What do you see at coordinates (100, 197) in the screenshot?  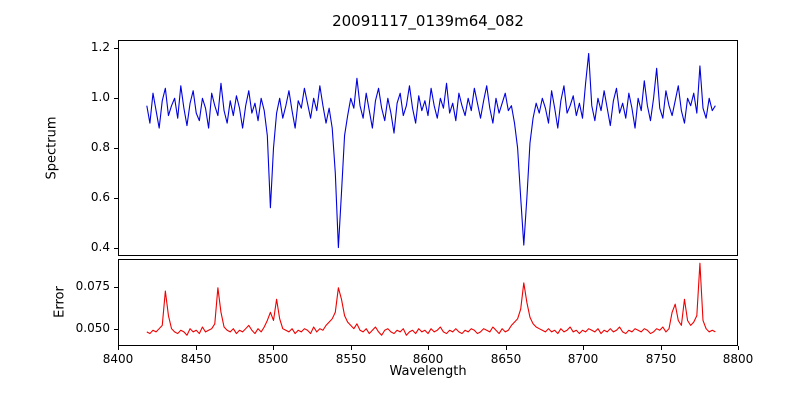 I see `y-tick-label: 0.6` at bounding box center [100, 197].